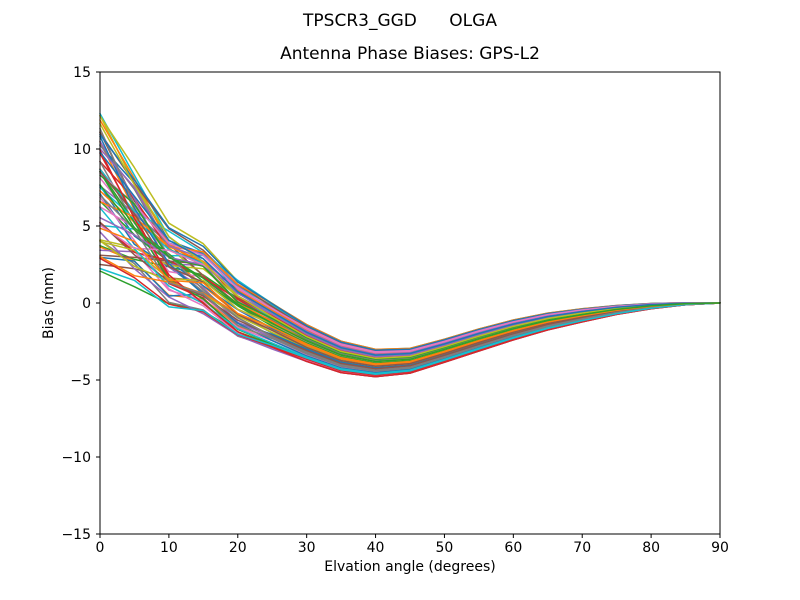  Describe the element at coordinates (82, 73) in the screenshot. I see `y-tick-label: 15` at that location.